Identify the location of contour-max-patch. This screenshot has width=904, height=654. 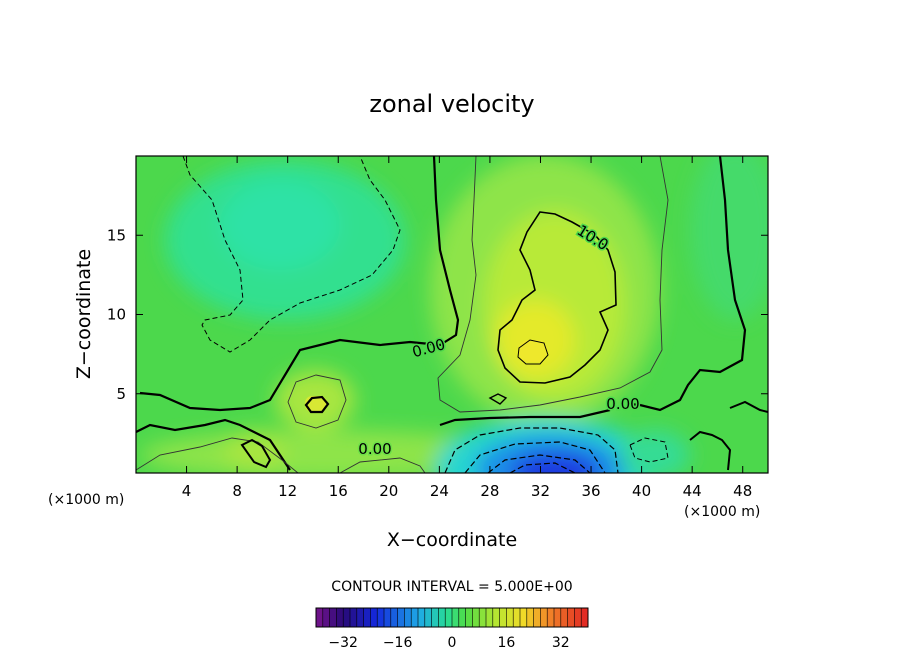
(533, 351).